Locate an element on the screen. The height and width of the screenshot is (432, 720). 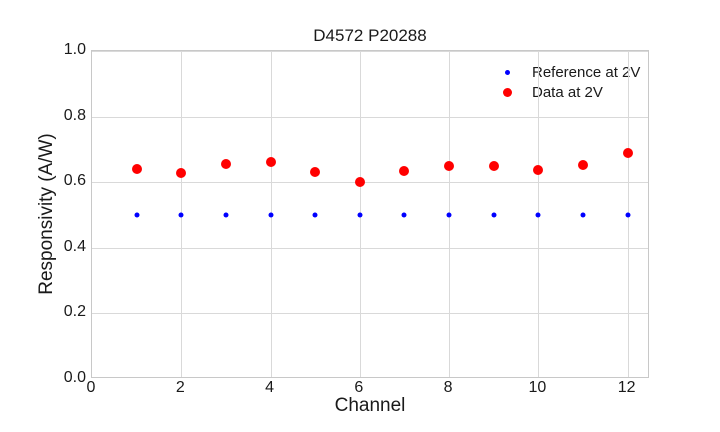
y-tick-label: 1.0 is located at coordinates (74, 49).